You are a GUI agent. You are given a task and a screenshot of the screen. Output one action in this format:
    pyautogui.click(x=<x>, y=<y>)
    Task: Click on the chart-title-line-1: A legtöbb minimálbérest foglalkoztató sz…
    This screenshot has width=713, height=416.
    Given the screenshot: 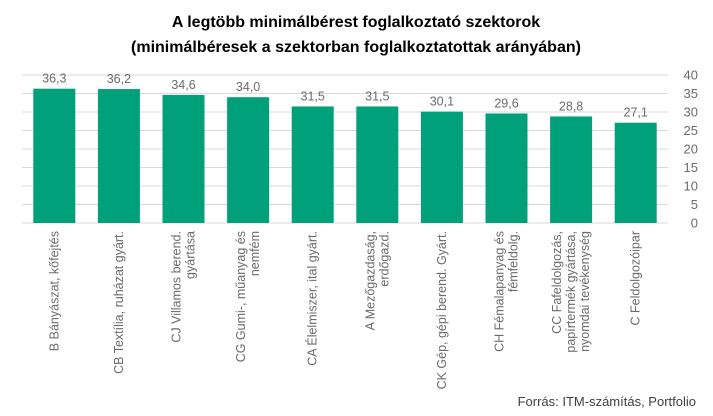 What is the action you would take?
    pyautogui.click(x=356, y=22)
    